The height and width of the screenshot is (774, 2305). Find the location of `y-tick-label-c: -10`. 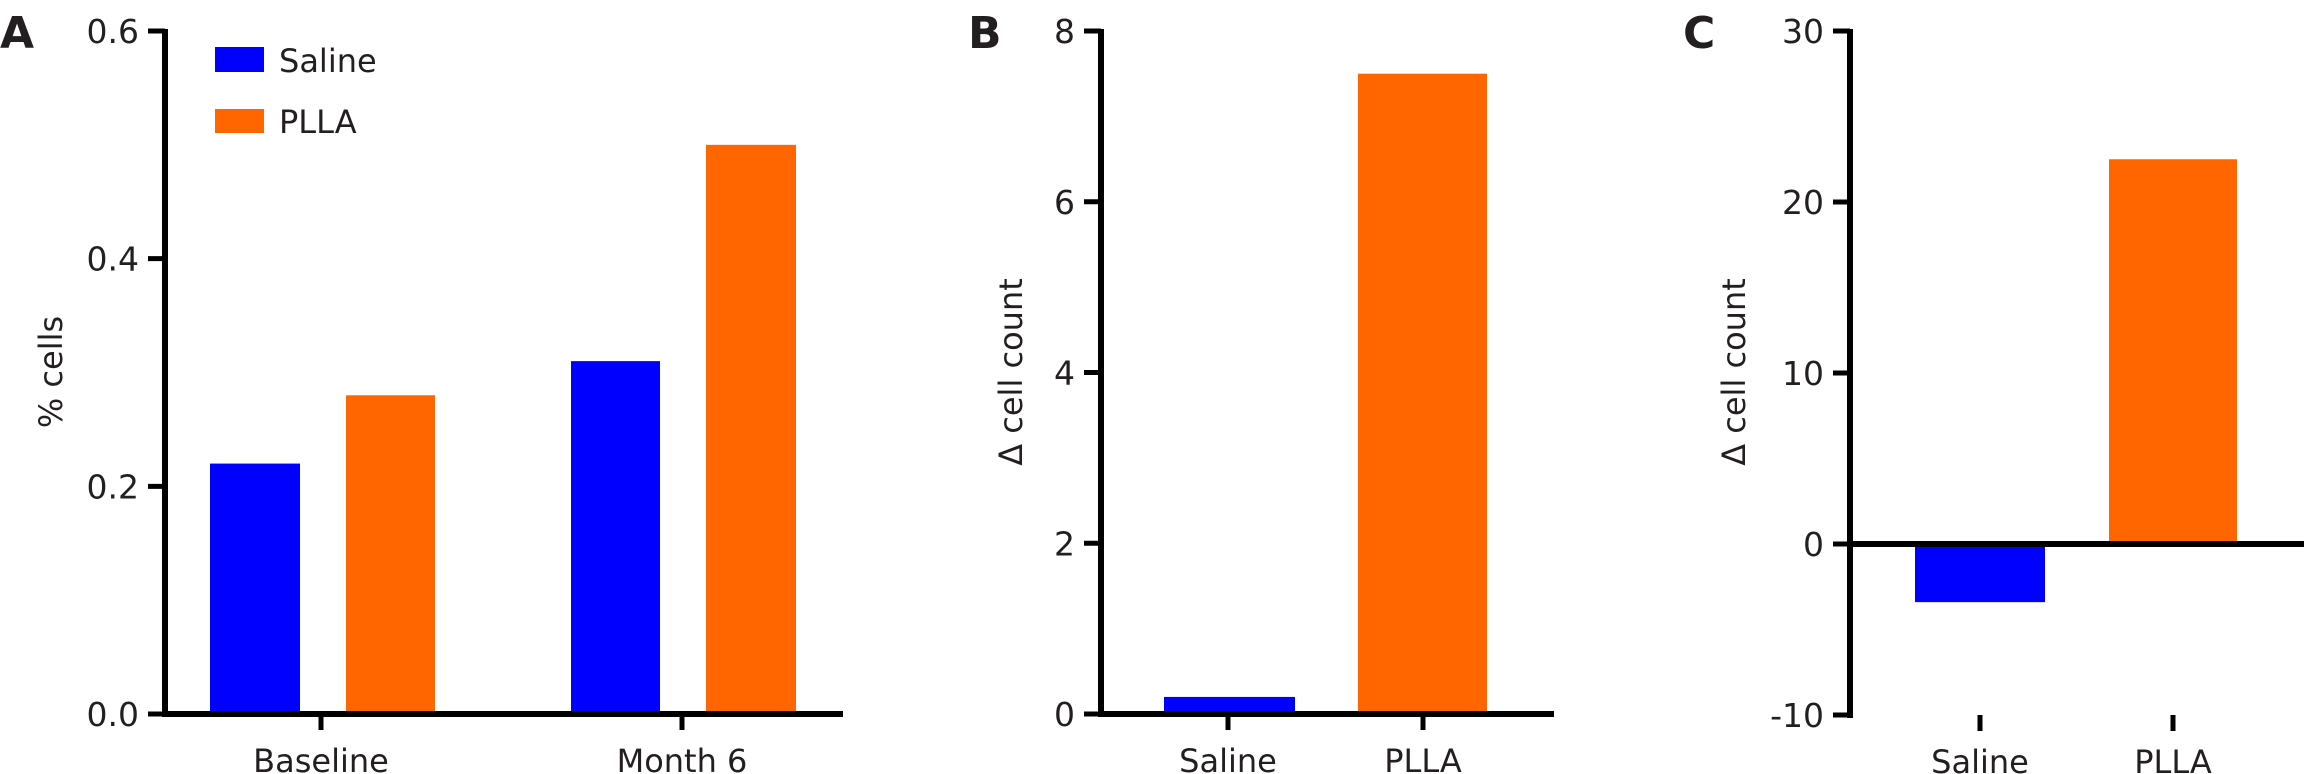

y-tick-label-c: -10 is located at coordinates (1797, 715).